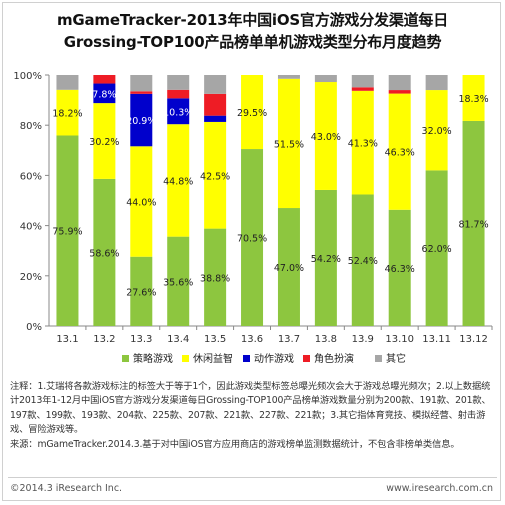 Image resolution: width=505 pixels, height=505 pixels. I want to click on chart-title-line1: mGameTracker-2013年中国iOS官方游戏分发渠道每日, so click(252, 20).